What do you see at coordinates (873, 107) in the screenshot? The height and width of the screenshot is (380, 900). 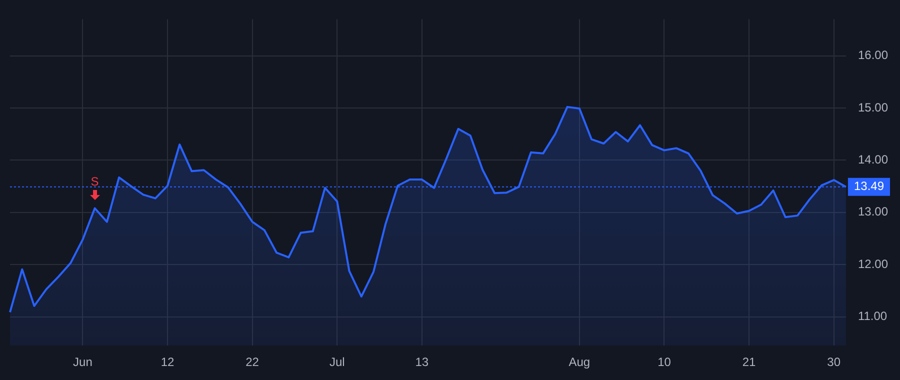 I see `y-tick-label: 15.00` at bounding box center [873, 107].